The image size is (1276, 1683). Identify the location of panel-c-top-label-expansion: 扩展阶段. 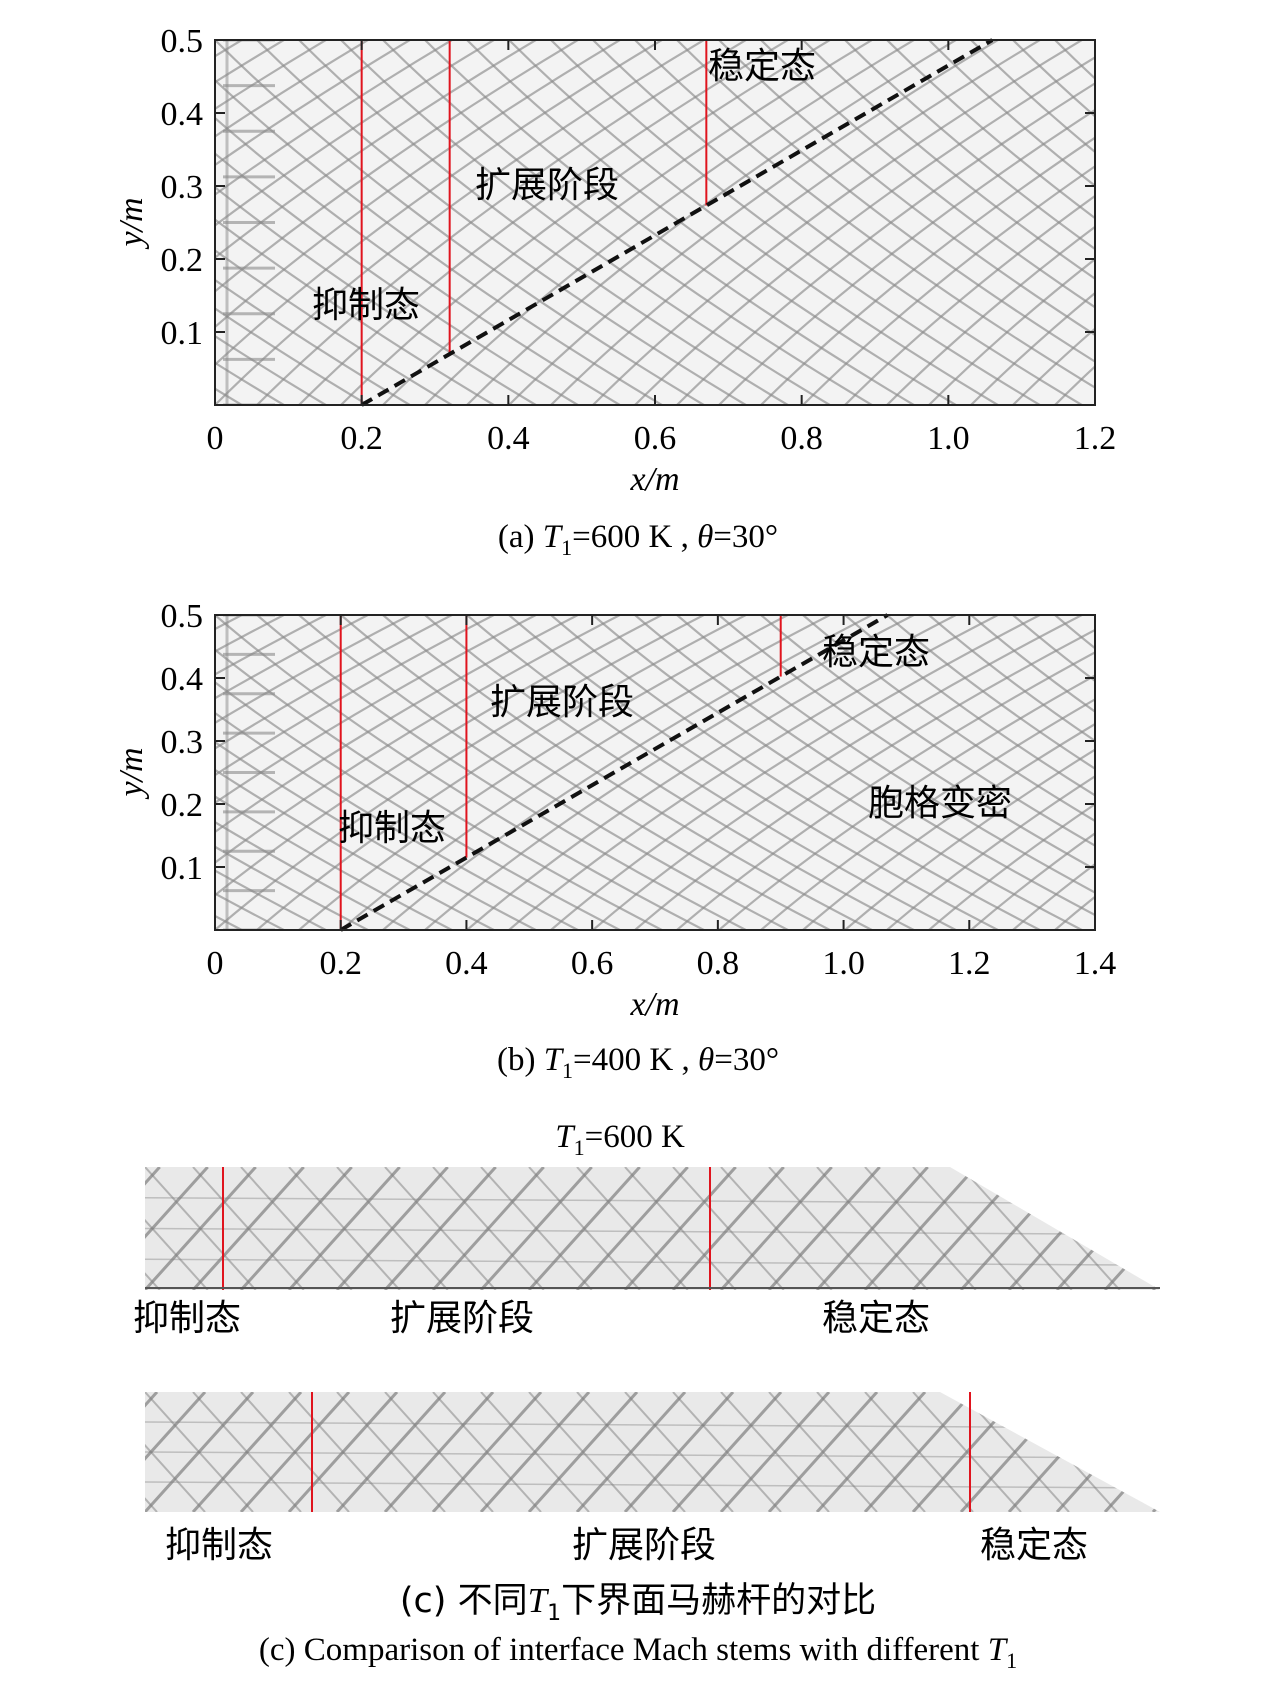
(462, 1318).